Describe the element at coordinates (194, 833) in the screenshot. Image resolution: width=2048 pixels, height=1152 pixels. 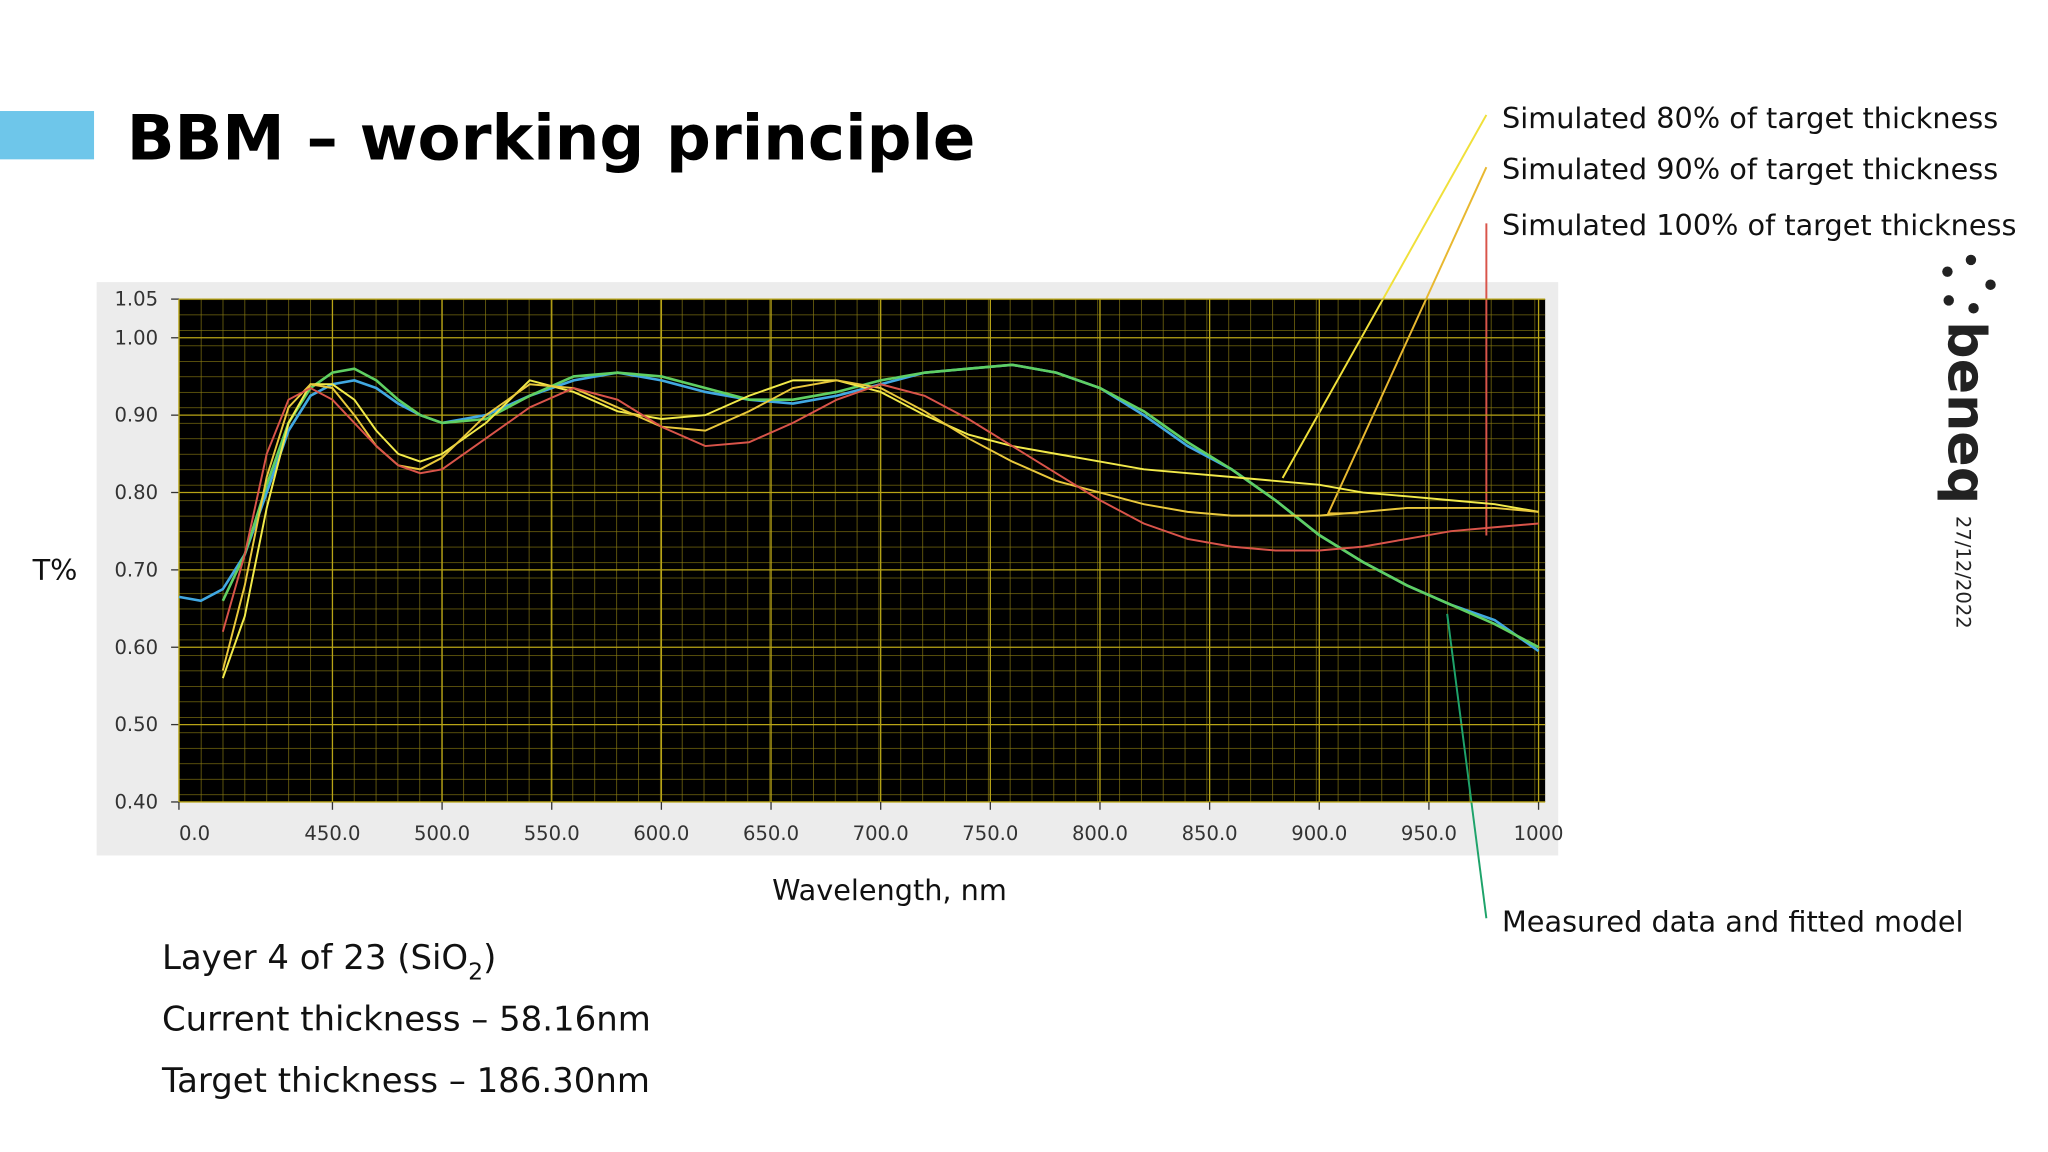
I see `x-tick-label: 0.0` at that location.